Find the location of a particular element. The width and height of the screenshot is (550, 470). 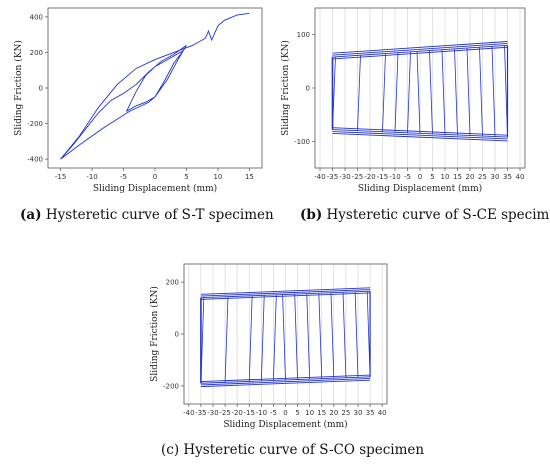

chart0-ytick-label: 200 is located at coordinates (36, 53).